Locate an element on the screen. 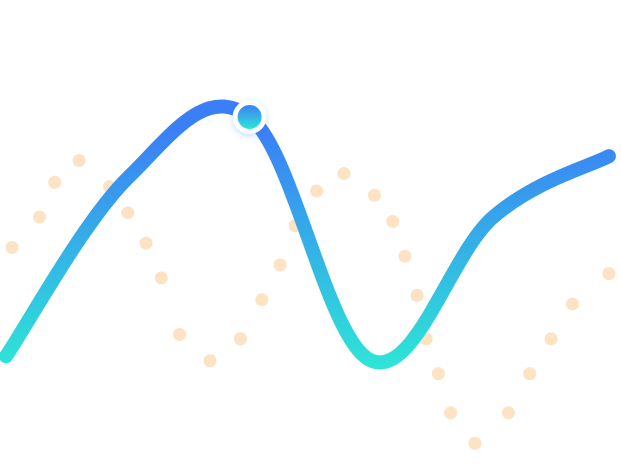  highlight-layer is located at coordinates (249, 117).